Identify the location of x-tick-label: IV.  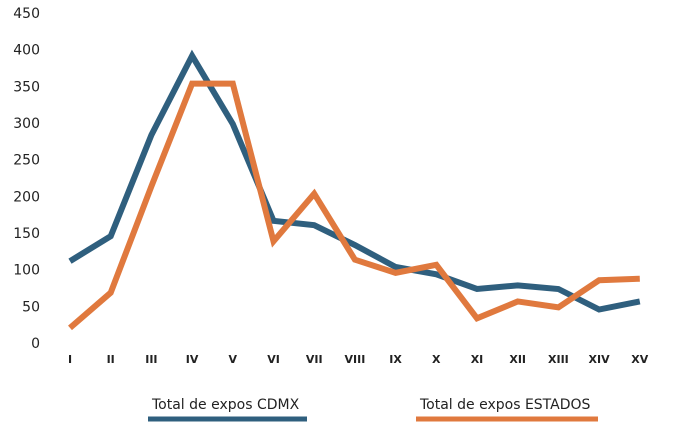
(192, 359).